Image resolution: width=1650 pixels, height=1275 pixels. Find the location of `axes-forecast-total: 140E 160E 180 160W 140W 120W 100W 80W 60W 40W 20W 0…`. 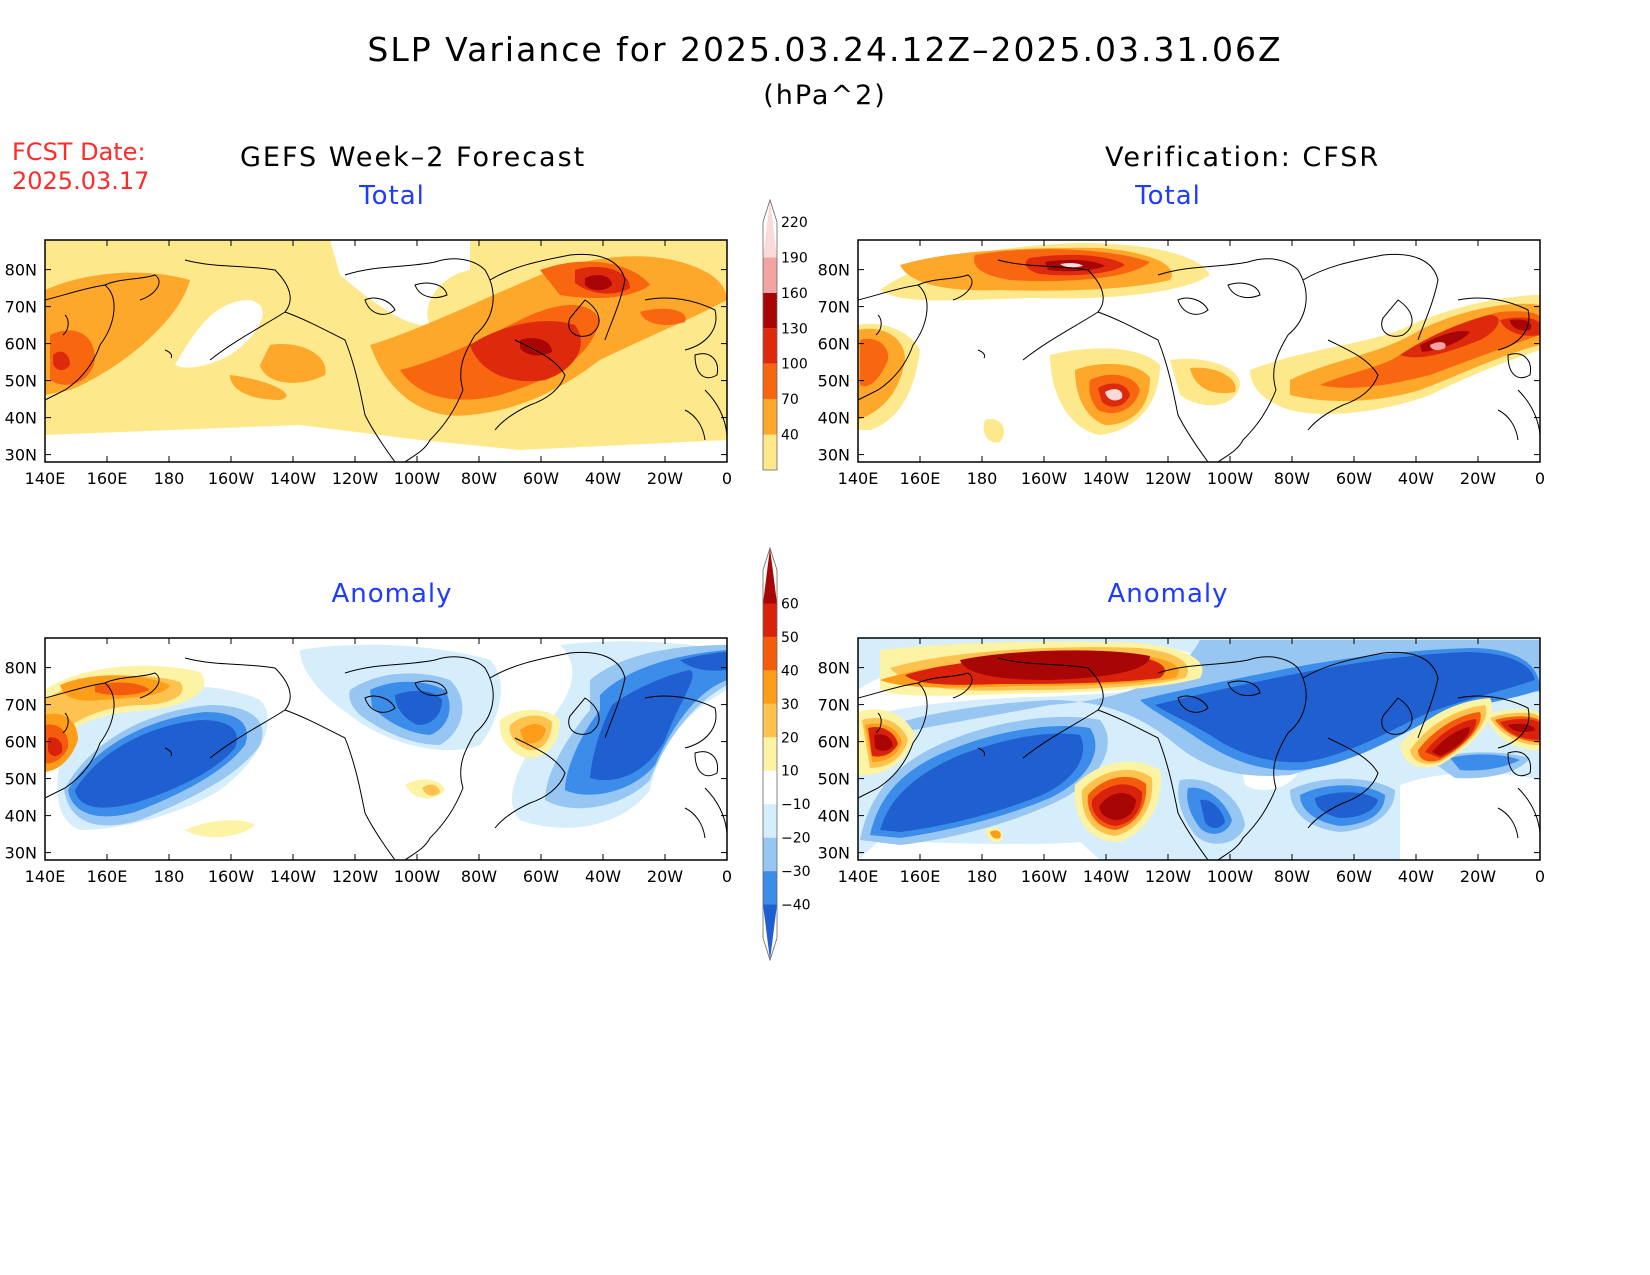

axes-forecast-total: 140E 160E 180 160W 140W 120W 100W 80W 60W 40W 20W 0… is located at coordinates (368, 364).